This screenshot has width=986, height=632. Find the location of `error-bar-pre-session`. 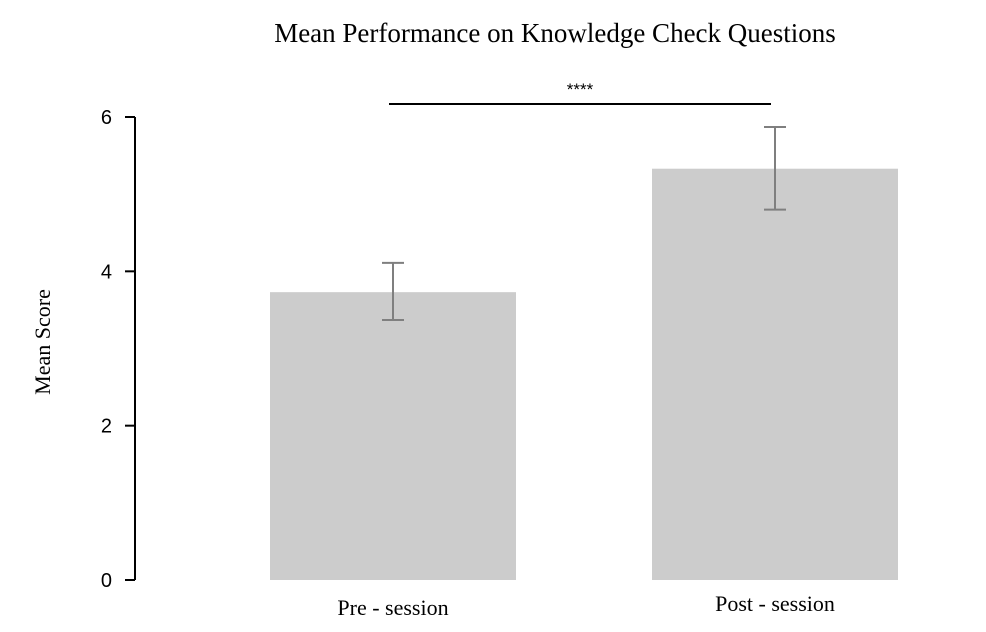

error-bar-pre-session is located at coordinates (393, 291).